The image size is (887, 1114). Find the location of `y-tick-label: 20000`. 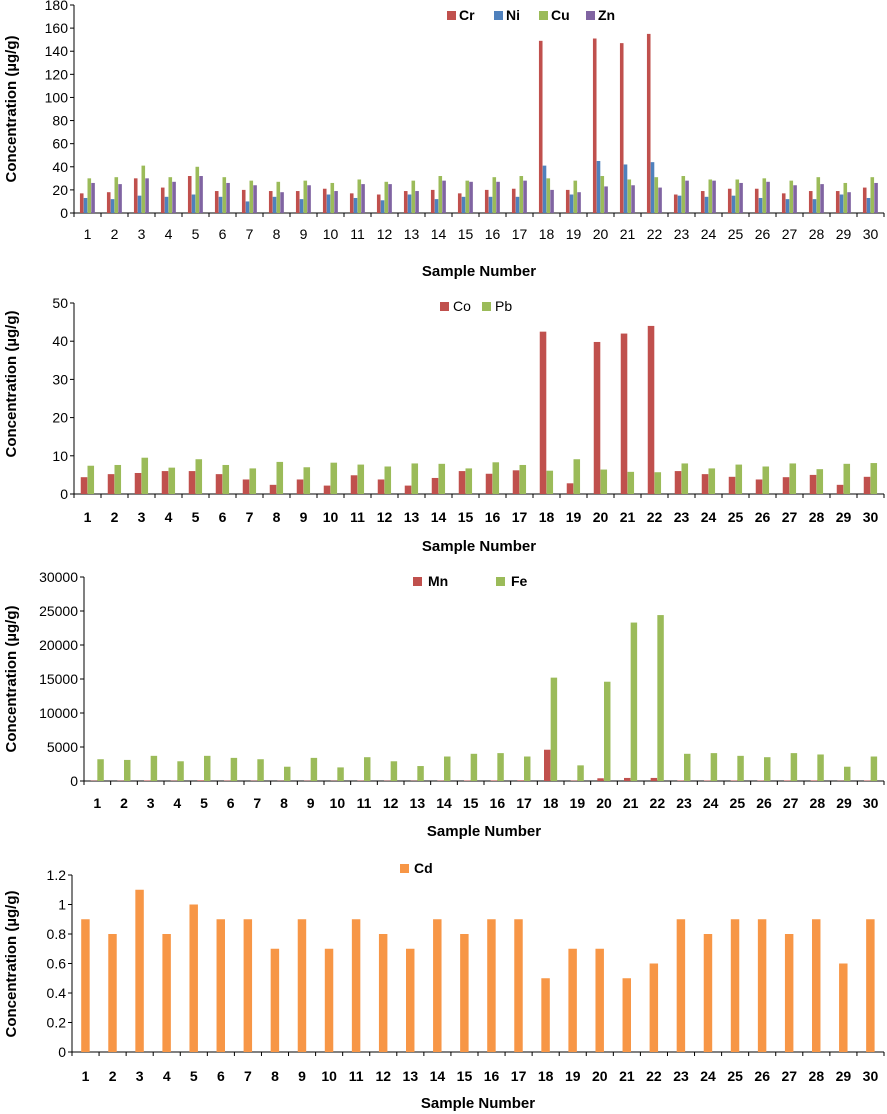

y-tick-label: 20000 is located at coordinates (58, 645).